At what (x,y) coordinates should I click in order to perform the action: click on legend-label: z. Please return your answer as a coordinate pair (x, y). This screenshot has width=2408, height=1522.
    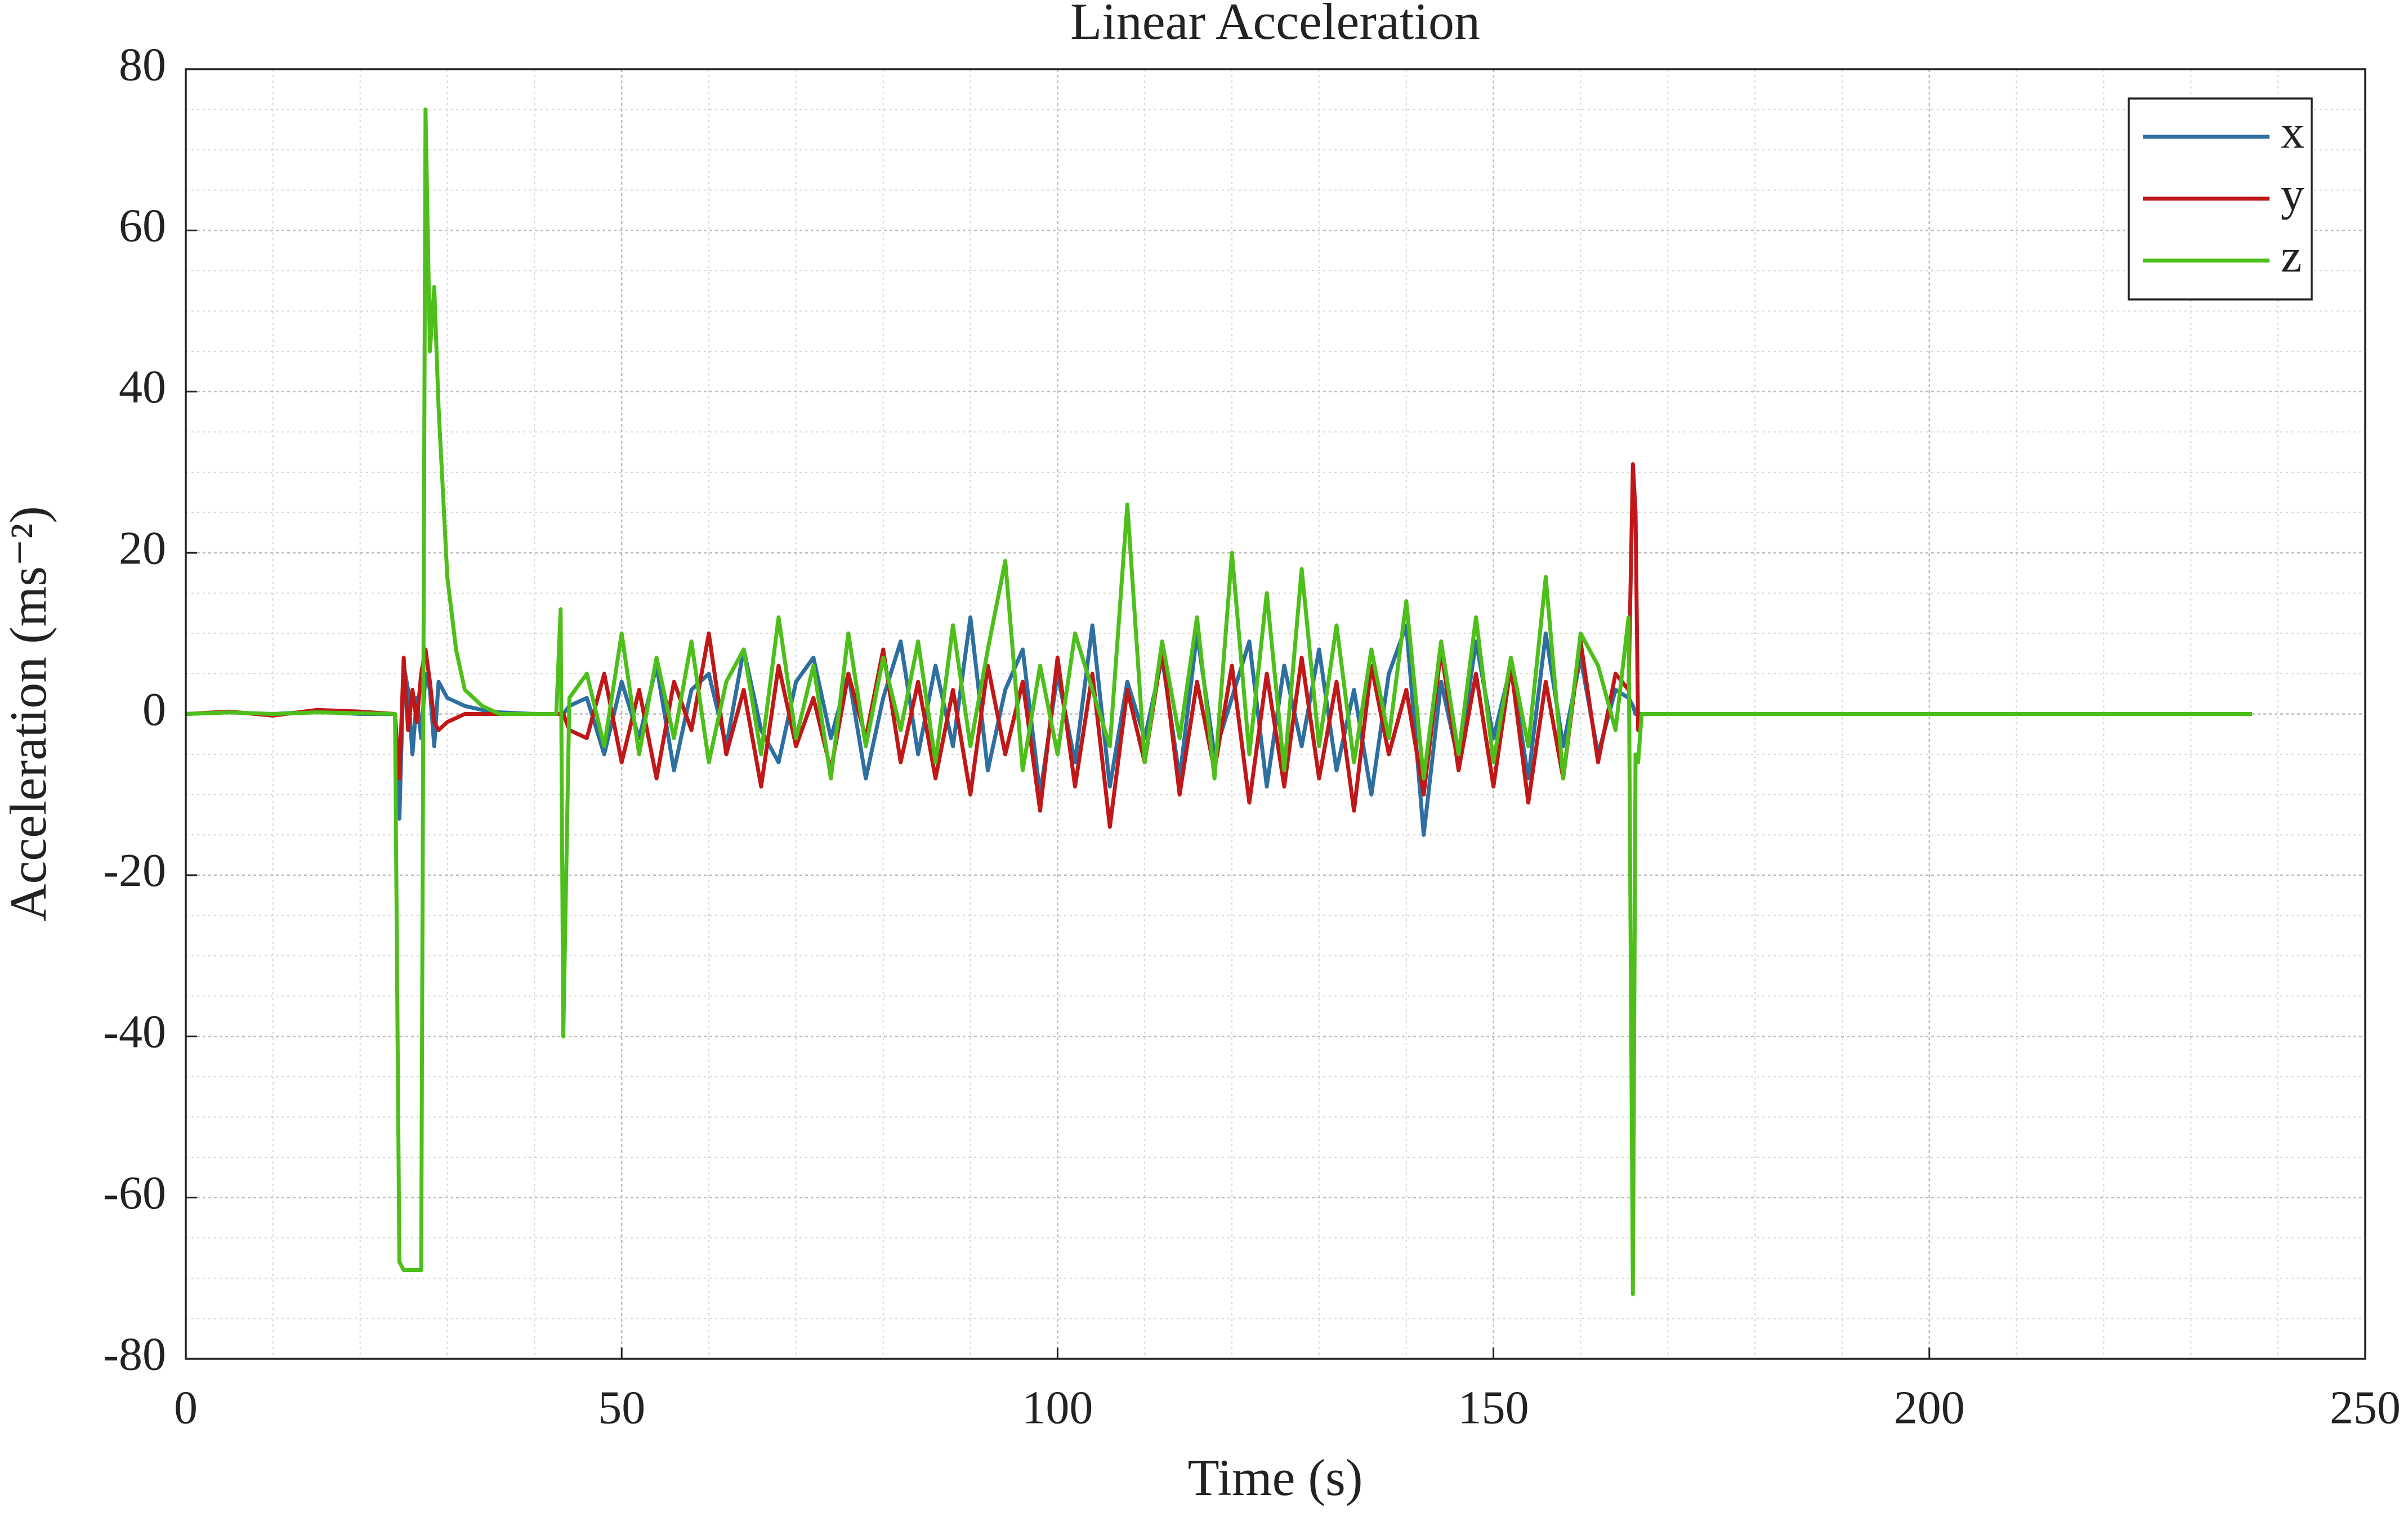
    Looking at the image, I should click on (2291, 256).